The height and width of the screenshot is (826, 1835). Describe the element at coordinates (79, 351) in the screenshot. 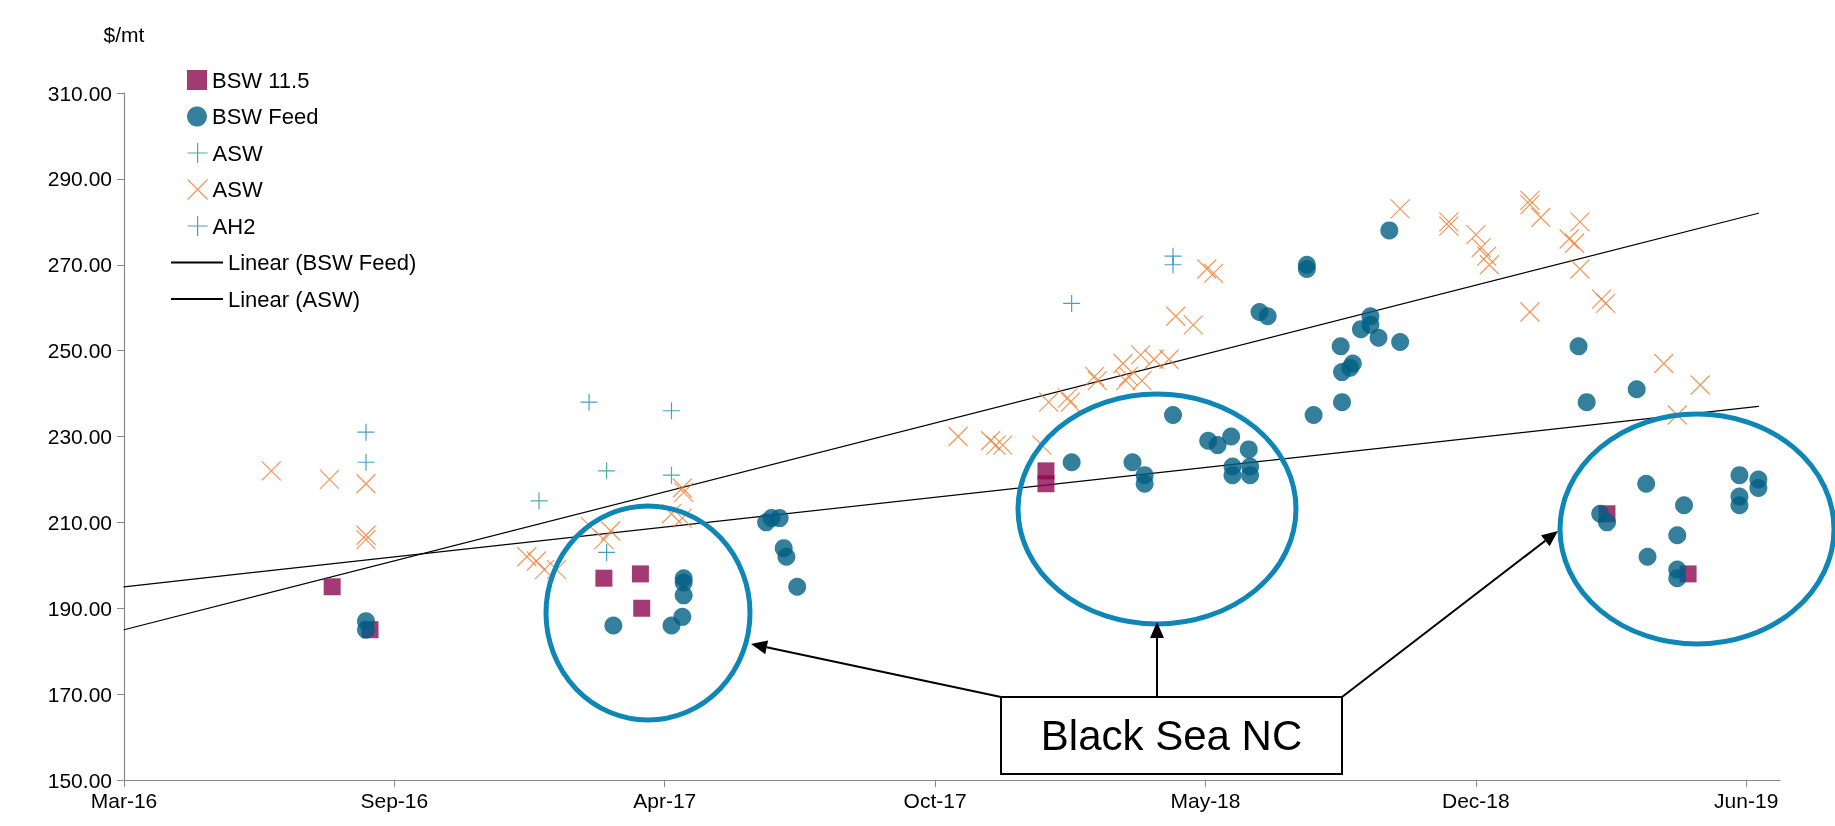

I see `y-tick-label: 250.00` at that location.